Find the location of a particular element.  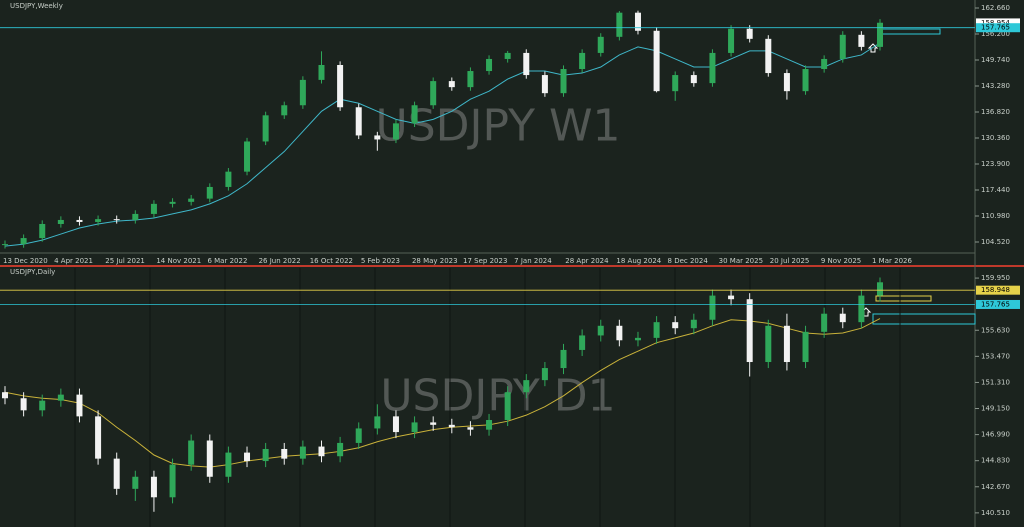

x-tick-label: 30 Mar 2025 is located at coordinates (741, 261).